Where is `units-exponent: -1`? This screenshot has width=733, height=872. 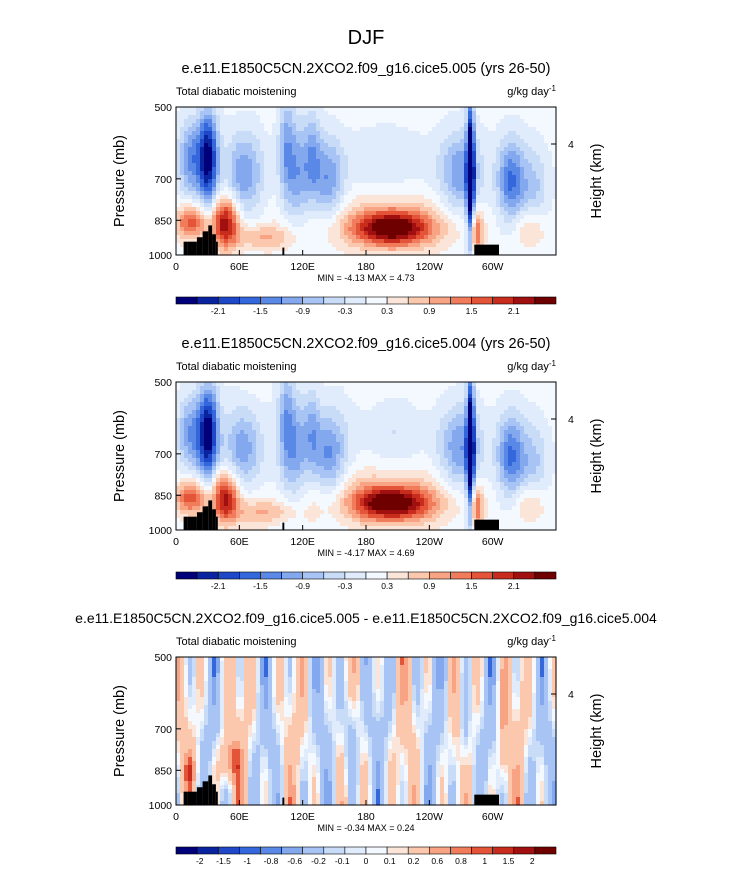 units-exponent: -1 is located at coordinates (553, 88).